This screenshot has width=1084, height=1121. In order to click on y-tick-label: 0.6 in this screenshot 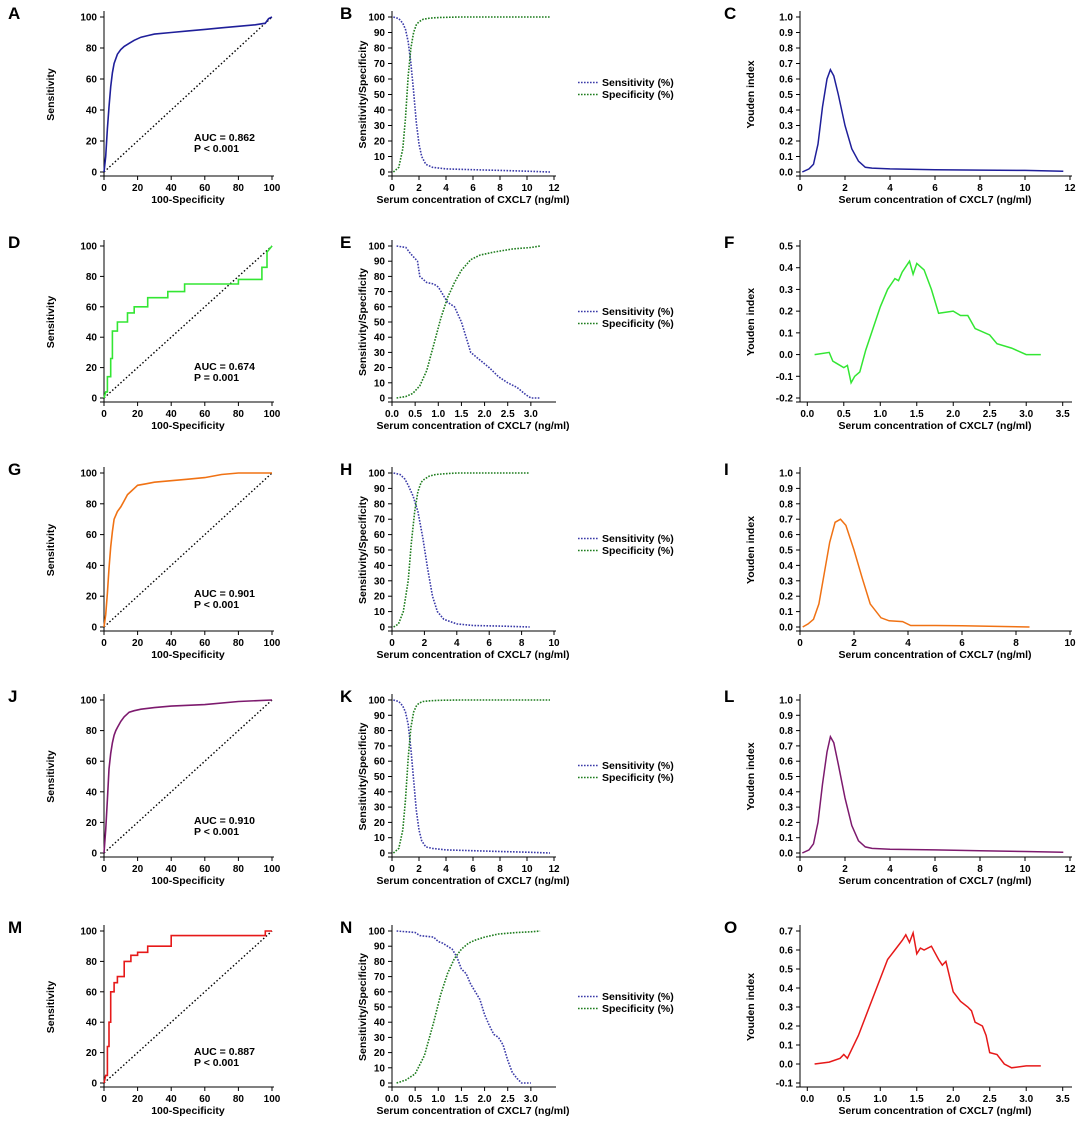, I will do `click(786, 80)`.